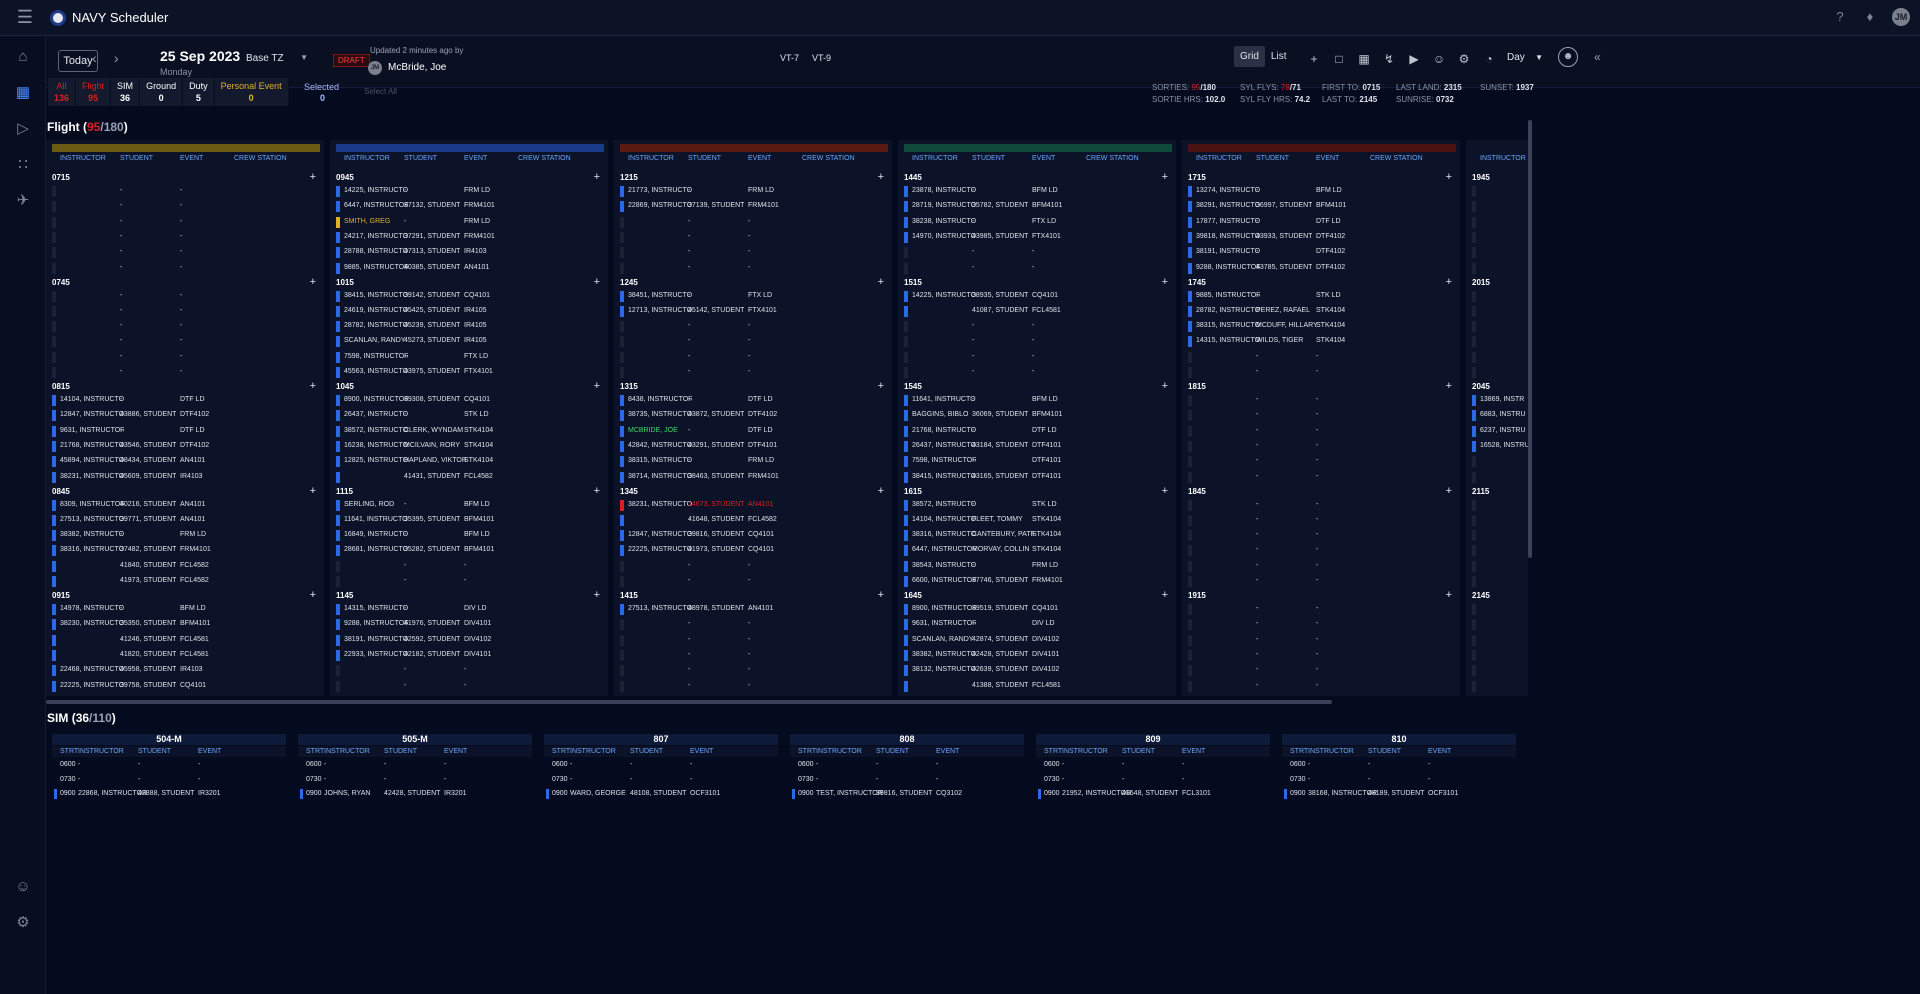  Describe the element at coordinates (1038, 609) in the screenshot. I see `event-row: 8900, INSTRUCTOR 39519, STUDENT CQ4101` at that location.